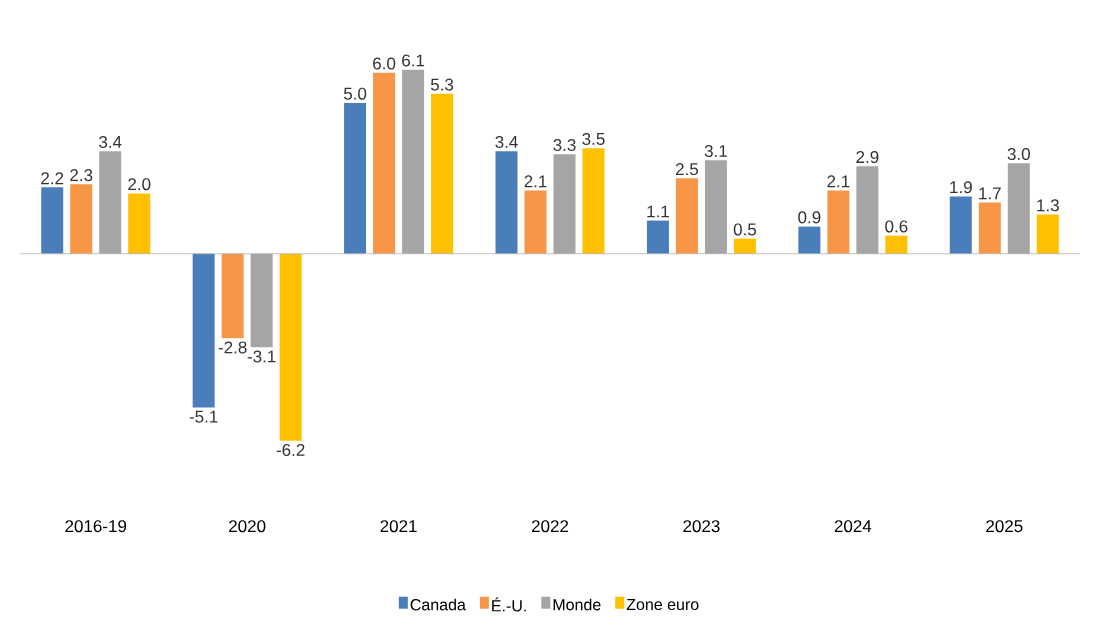  I want to click on data-label: 5.0, so click(355, 93).